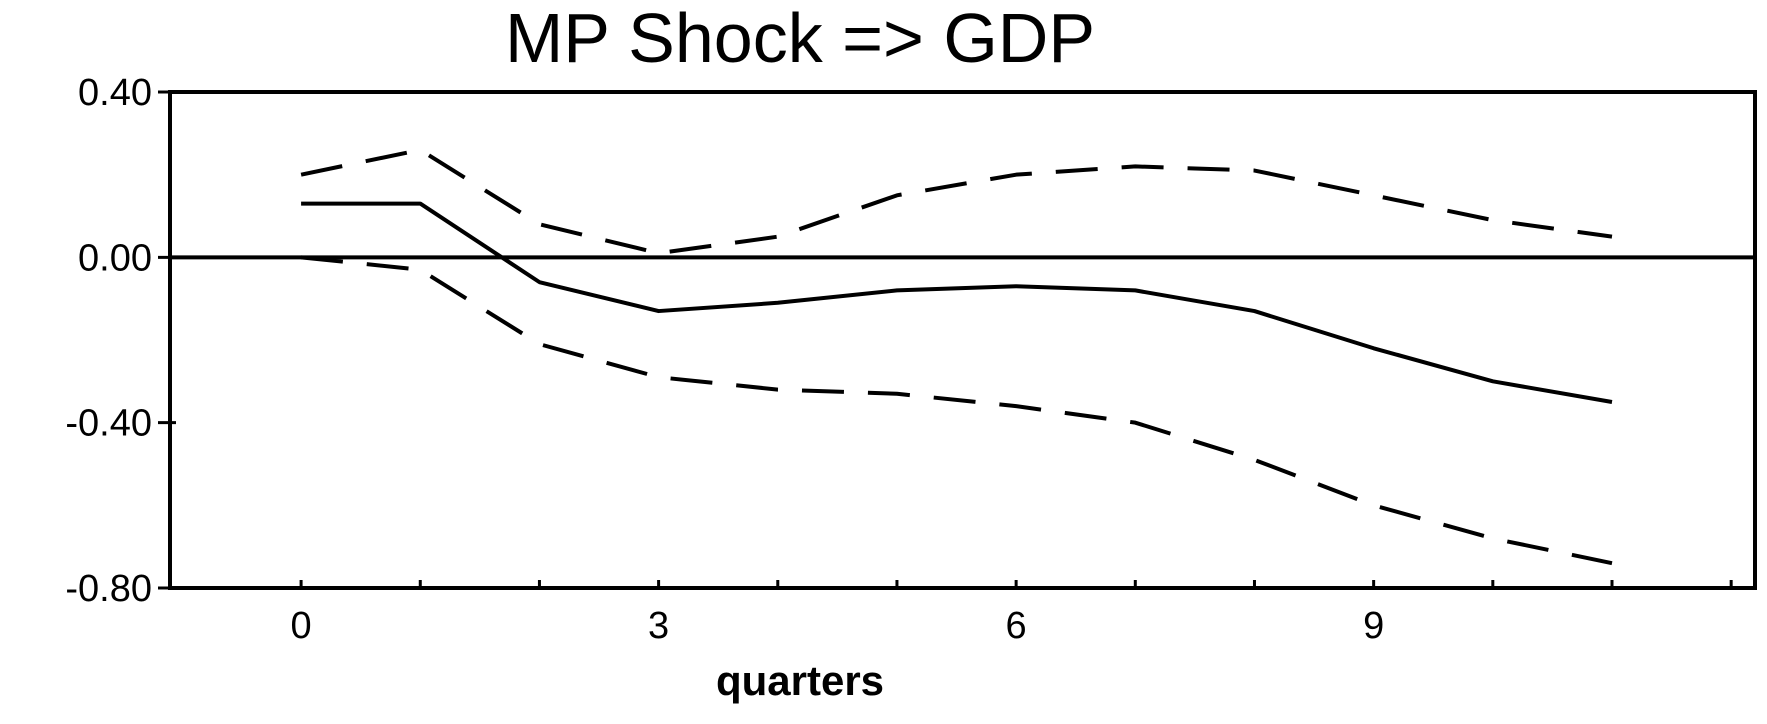 This screenshot has height=724, width=1767. What do you see at coordinates (108, 589) in the screenshot?
I see `y-tick-label: -0.80` at bounding box center [108, 589].